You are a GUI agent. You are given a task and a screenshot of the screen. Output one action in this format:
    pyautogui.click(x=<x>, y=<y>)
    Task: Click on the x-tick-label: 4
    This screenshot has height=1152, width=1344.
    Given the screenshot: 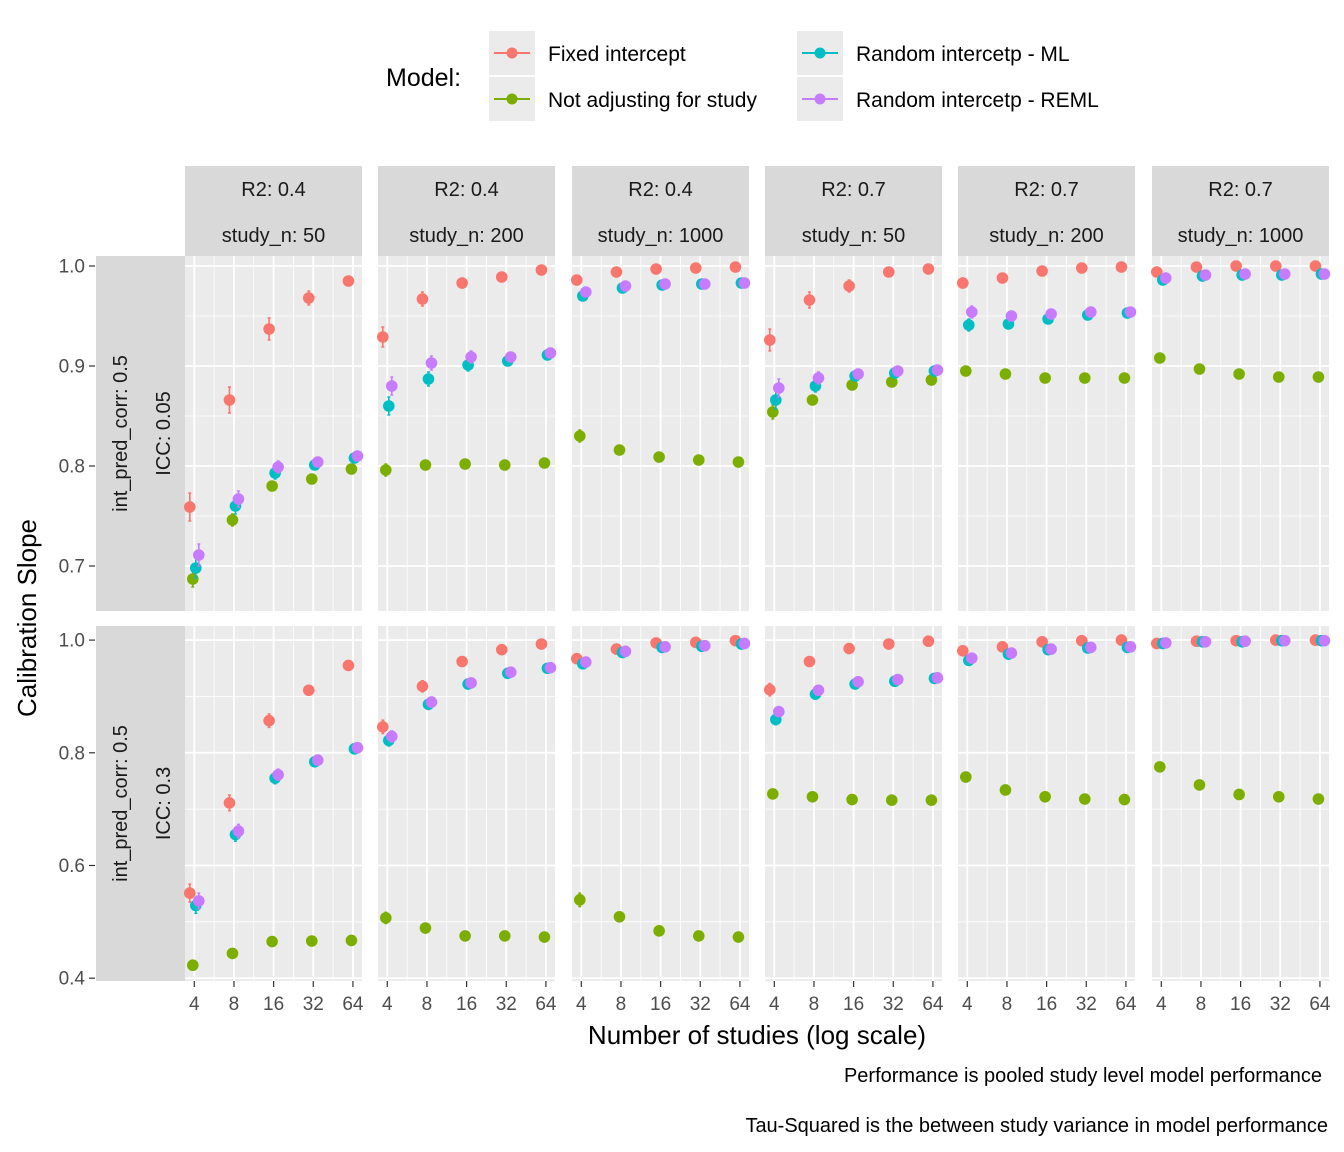 What is the action you would take?
    pyautogui.click(x=194, y=1004)
    